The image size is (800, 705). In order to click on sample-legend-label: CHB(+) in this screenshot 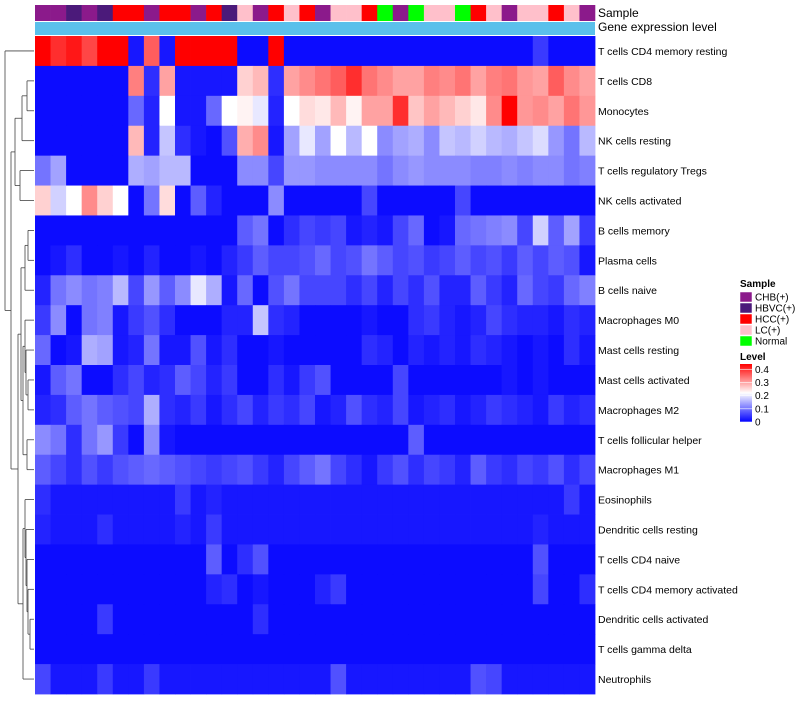, I will do `click(772, 298)`.